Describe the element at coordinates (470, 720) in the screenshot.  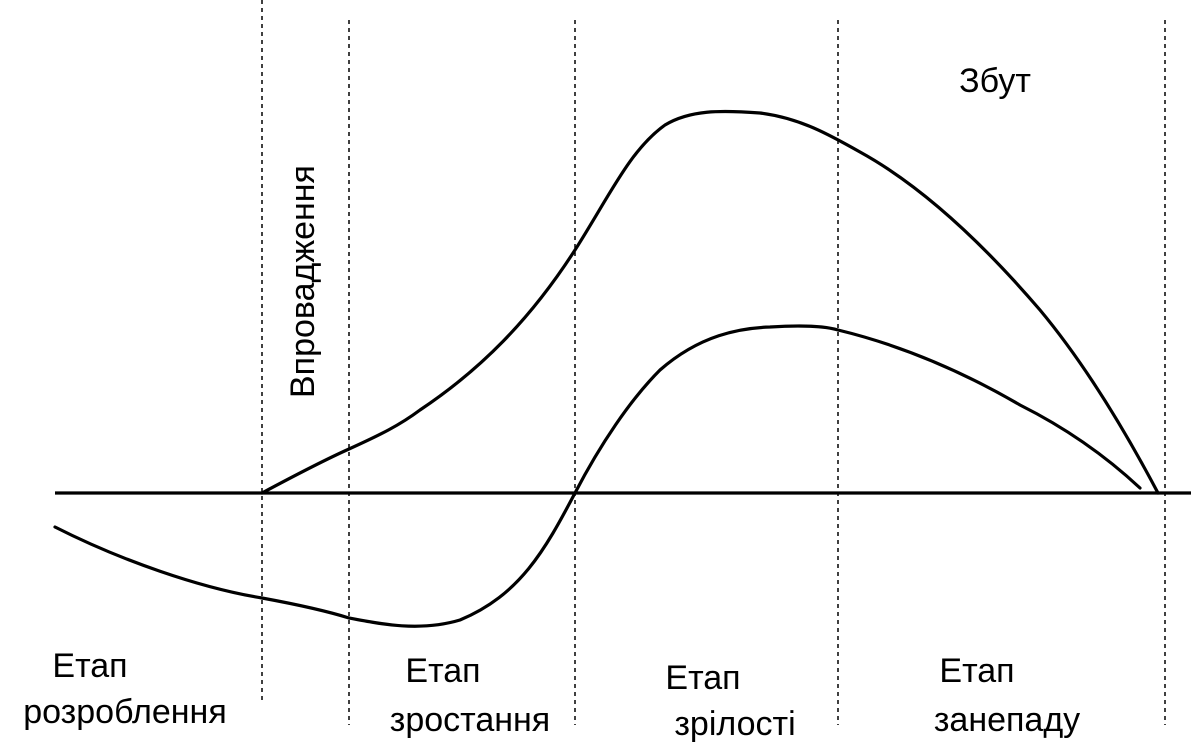
I see `growth-stage-line2: зростання` at that location.